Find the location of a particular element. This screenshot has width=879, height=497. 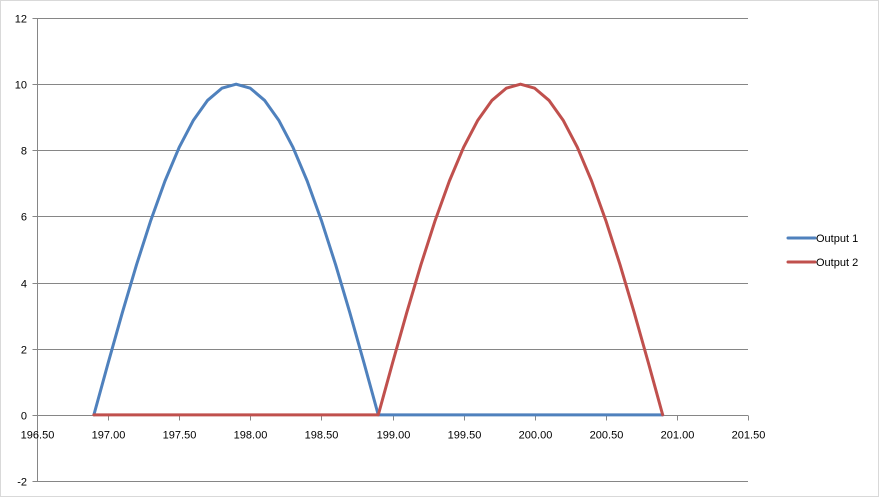

y-tick-label: 2 is located at coordinates (24, 351).